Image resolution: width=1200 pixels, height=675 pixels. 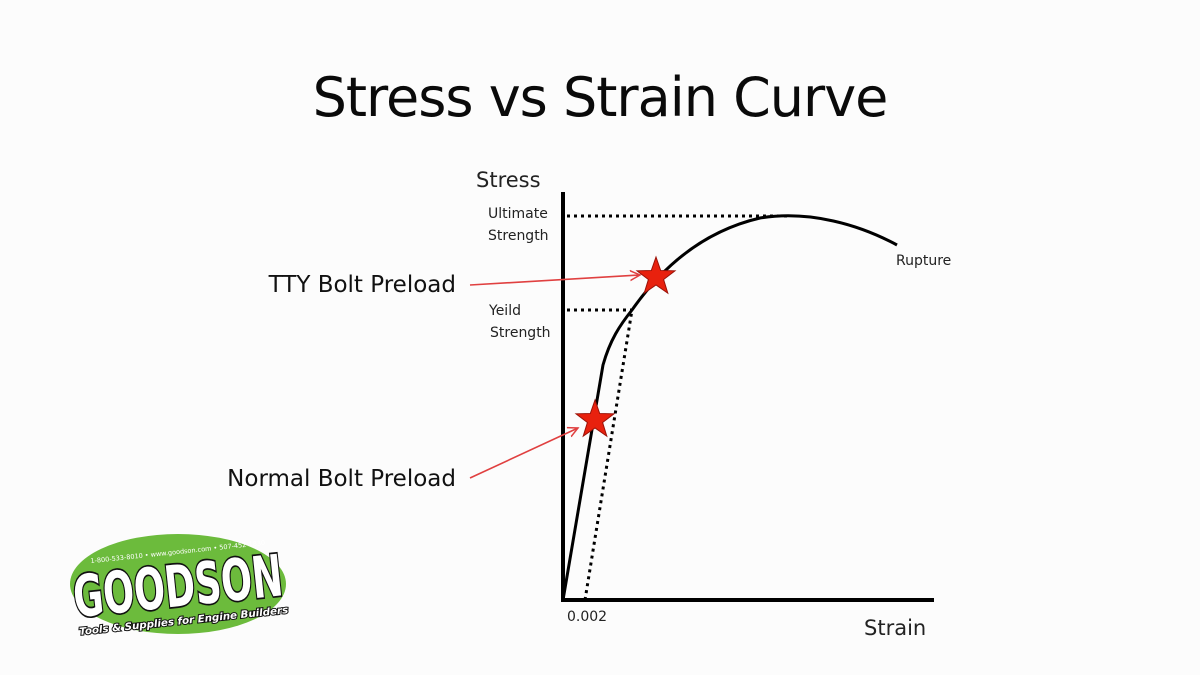 What do you see at coordinates (554, 280) in the screenshot?
I see `tty-arrow` at bounding box center [554, 280].